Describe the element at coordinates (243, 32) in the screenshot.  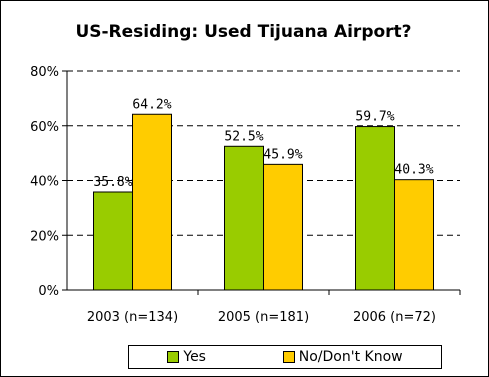
I see `chart-title: US-Residing: Used Tijuana Airport?` at that location.